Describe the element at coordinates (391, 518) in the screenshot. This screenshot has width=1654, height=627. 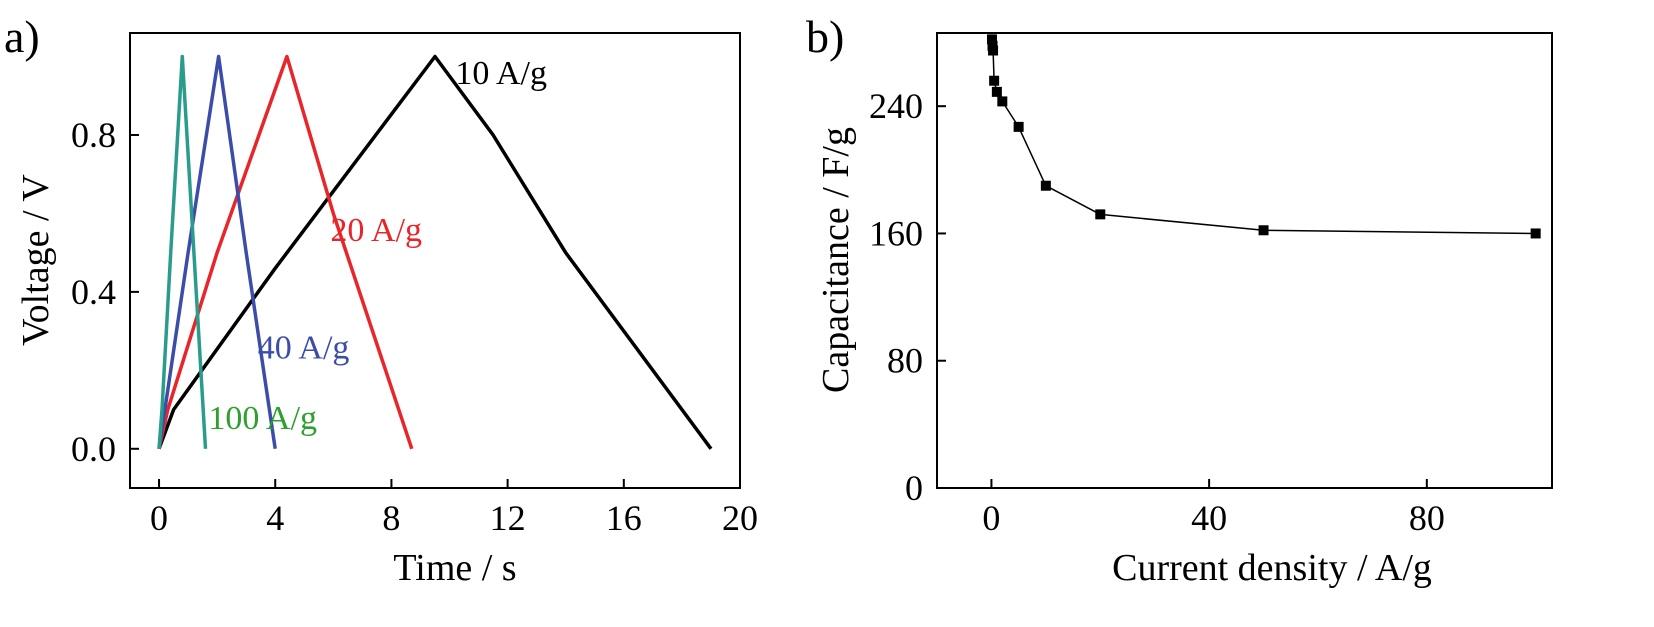
I see `x-tick-label-a: 8` at that location.